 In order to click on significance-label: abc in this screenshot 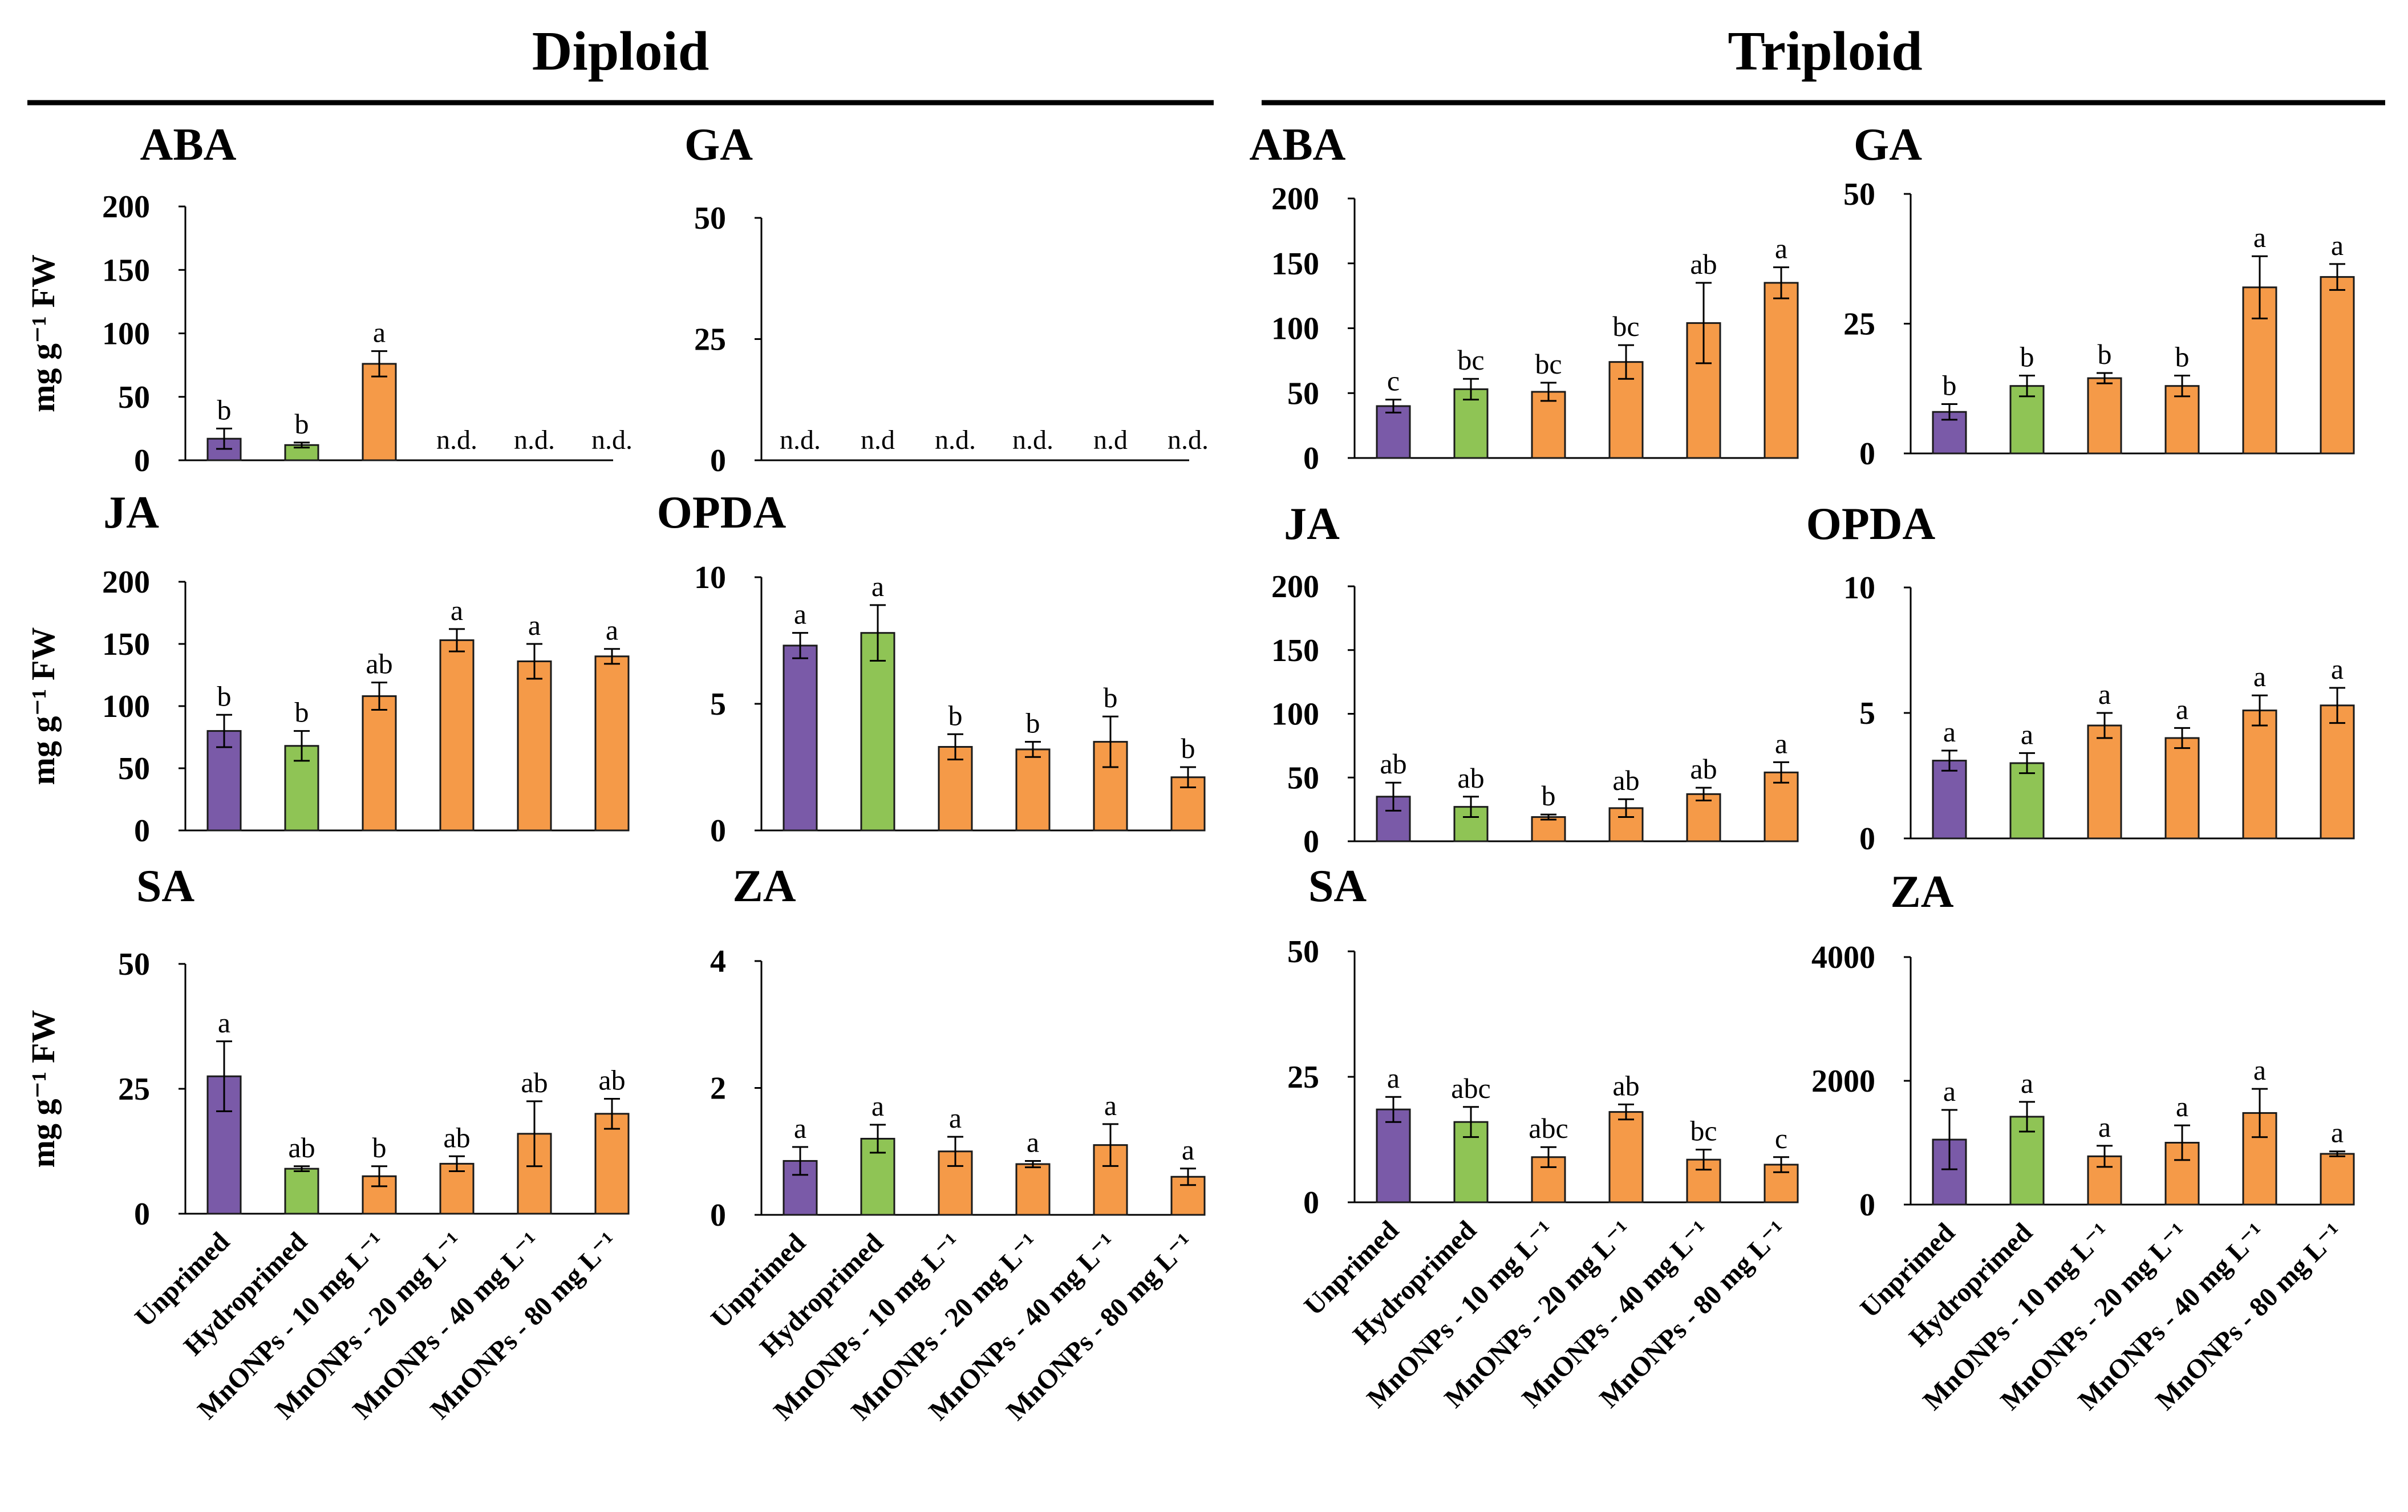, I will do `click(1548, 1128)`.